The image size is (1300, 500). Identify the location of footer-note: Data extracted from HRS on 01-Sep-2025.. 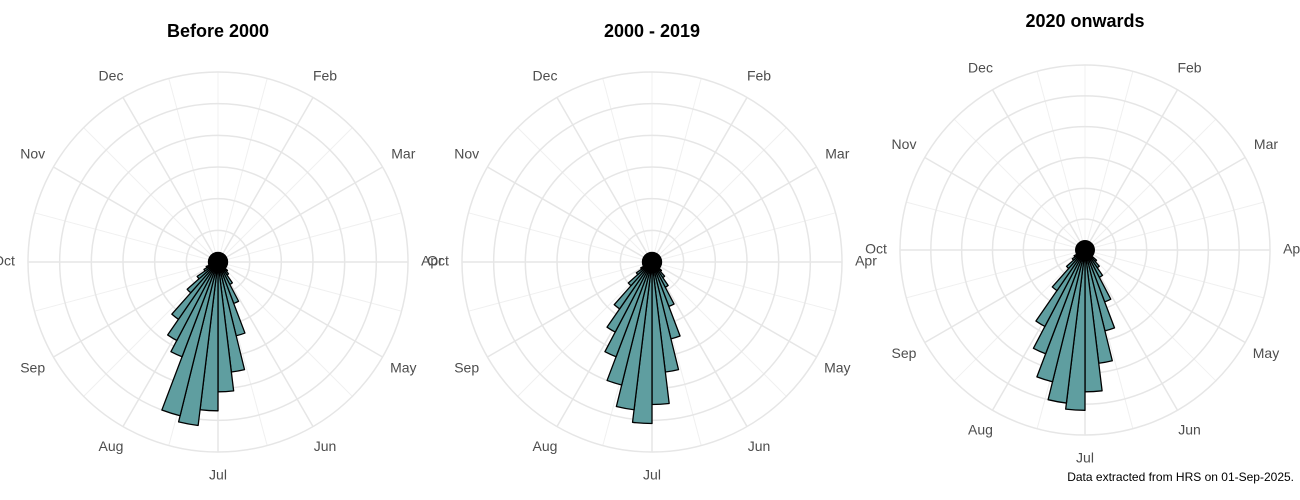
(1180, 477).